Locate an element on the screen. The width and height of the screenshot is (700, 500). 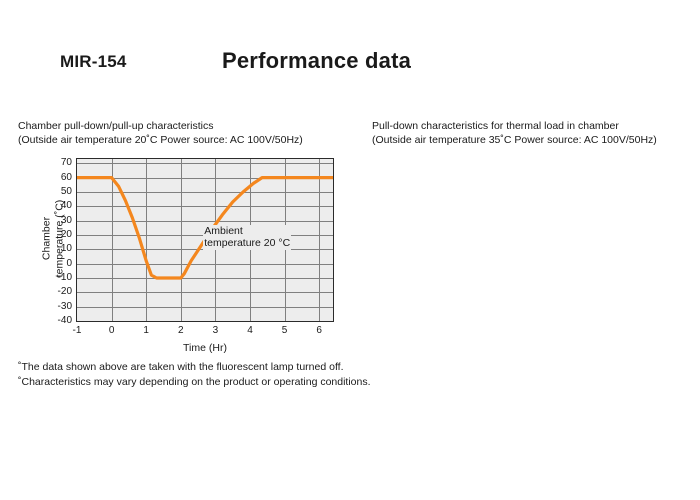
x-tick-label: 4 is located at coordinates (250, 330).